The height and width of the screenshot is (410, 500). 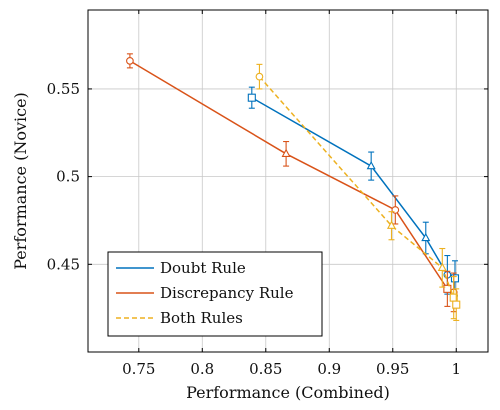 What do you see at coordinates (227, 293) in the screenshot?
I see `legend-label: Discrepancy Rule` at bounding box center [227, 293].